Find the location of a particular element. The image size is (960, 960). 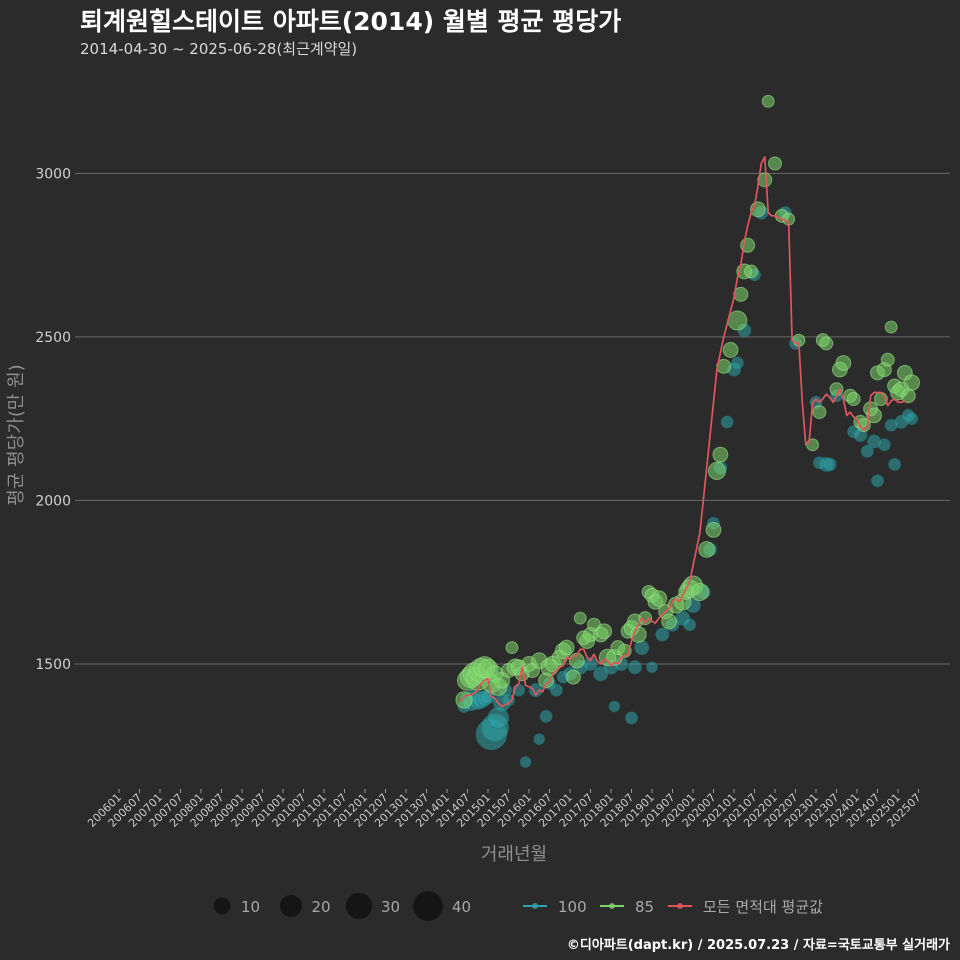

y-tick-label: 2500 is located at coordinates (53, 338).